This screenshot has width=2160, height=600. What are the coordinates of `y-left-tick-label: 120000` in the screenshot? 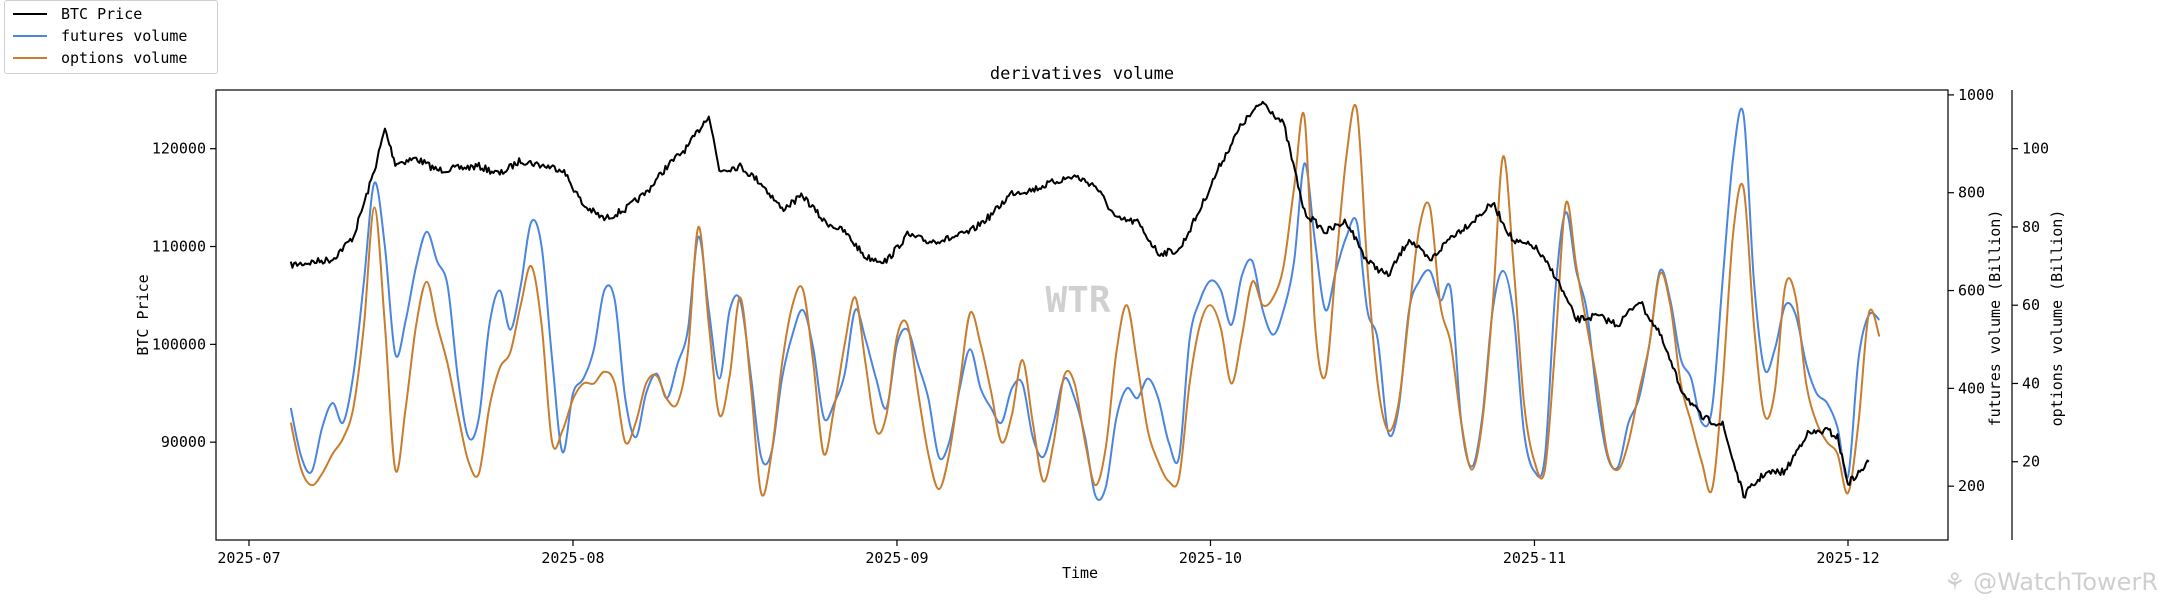 It's located at (179, 149).